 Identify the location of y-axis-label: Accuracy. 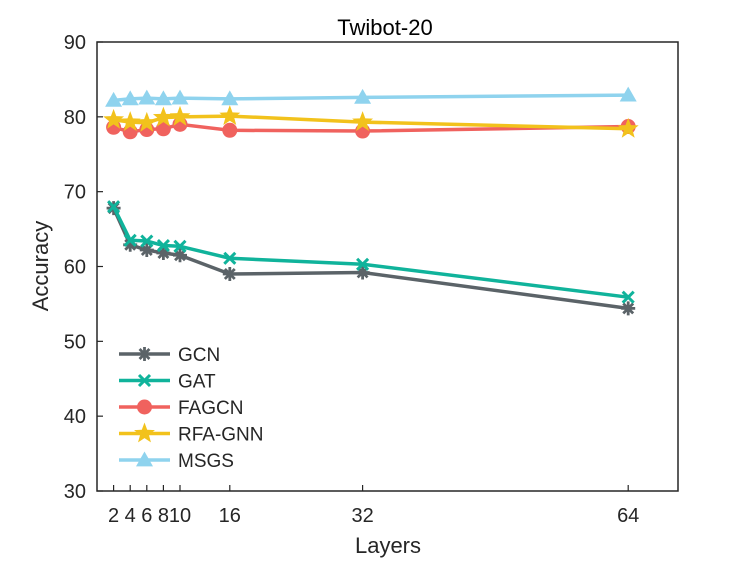
(40, 266).